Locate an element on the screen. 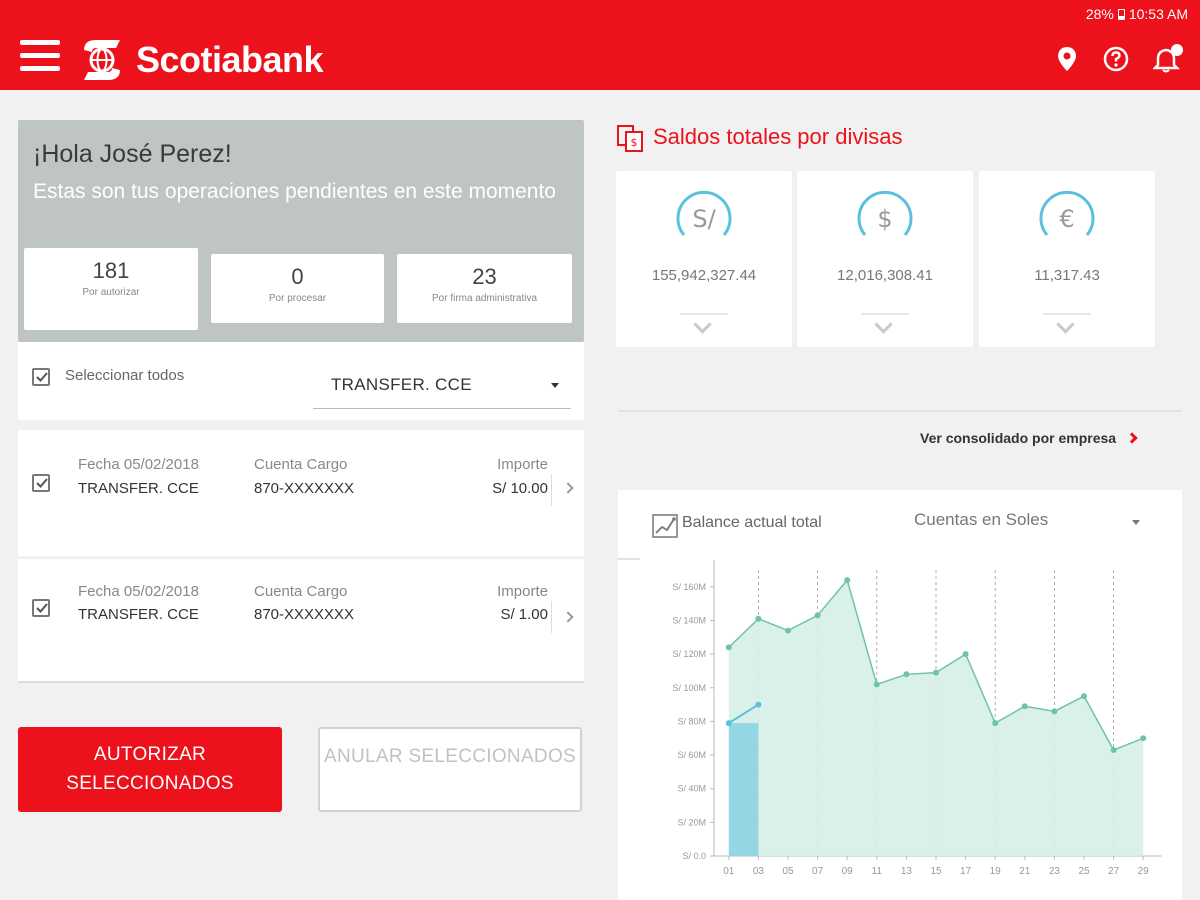 Image resolution: width=1200 pixels, height=900 pixels. currency-card-euros: € 11,317.43 is located at coordinates (1067, 259).